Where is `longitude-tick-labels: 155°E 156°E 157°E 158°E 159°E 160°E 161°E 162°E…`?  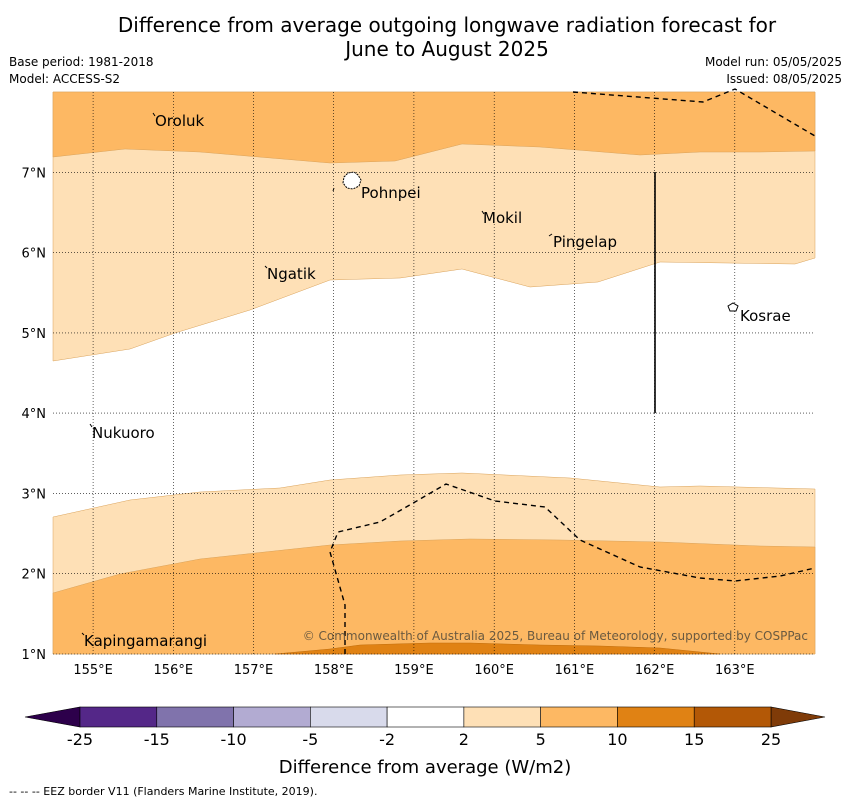 longitude-tick-labels: 155°E 156°E 157°E 158°E 159°E 160°E 161°E 162°E… is located at coordinates (413, 670).